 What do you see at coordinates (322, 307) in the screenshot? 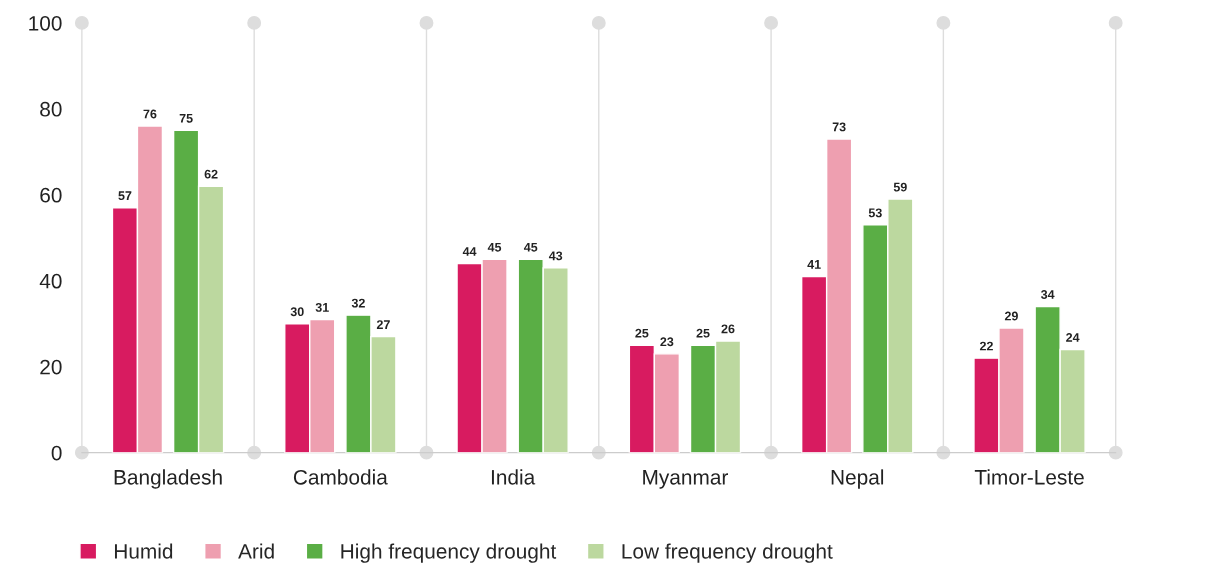
I see `data-label: 31` at bounding box center [322, 307].